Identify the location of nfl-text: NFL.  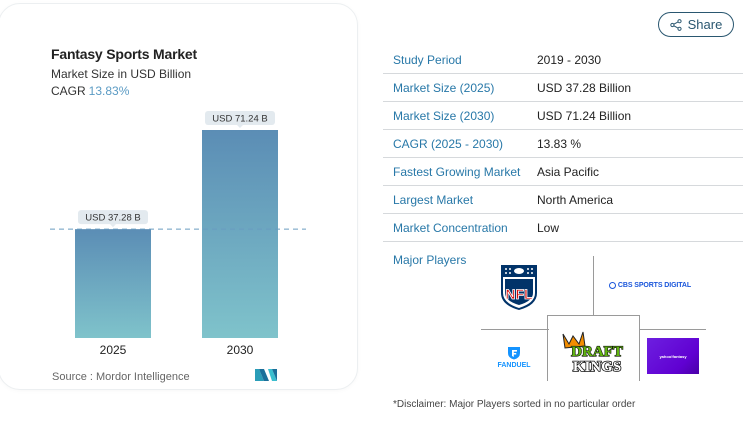
(519, 294).